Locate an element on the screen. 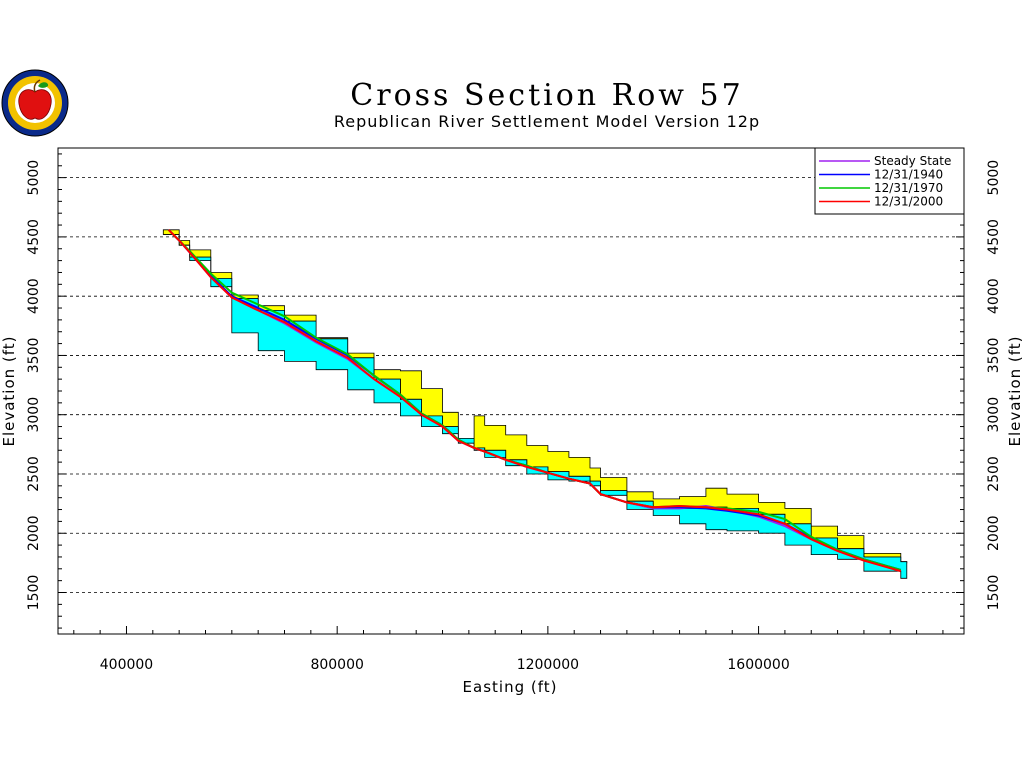  y-tick-label-left: 3000 is located at coordinates (34, 415).